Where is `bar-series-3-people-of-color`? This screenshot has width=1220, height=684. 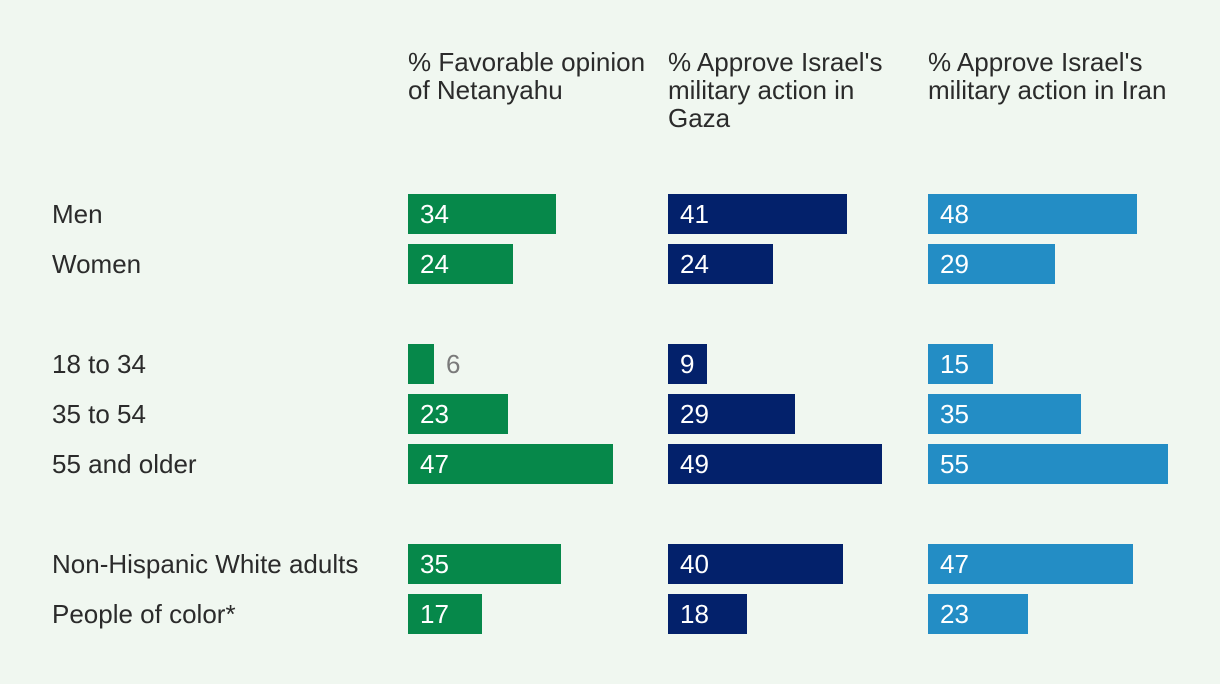 bar-series-3-people-of-color is located at coordinates (978, 614).